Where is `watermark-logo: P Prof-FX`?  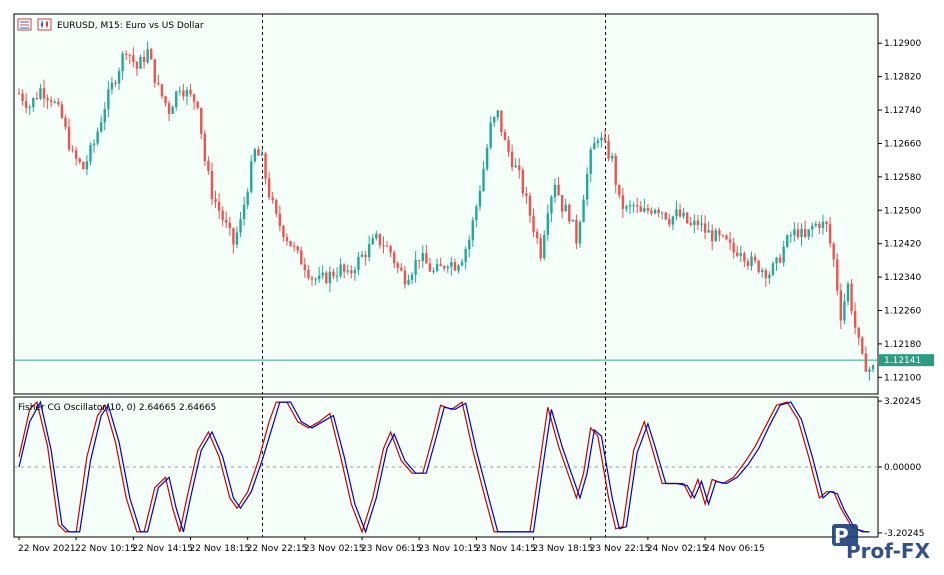 watermark-logo: P Prof-FX is located at coordinates (881, 543).